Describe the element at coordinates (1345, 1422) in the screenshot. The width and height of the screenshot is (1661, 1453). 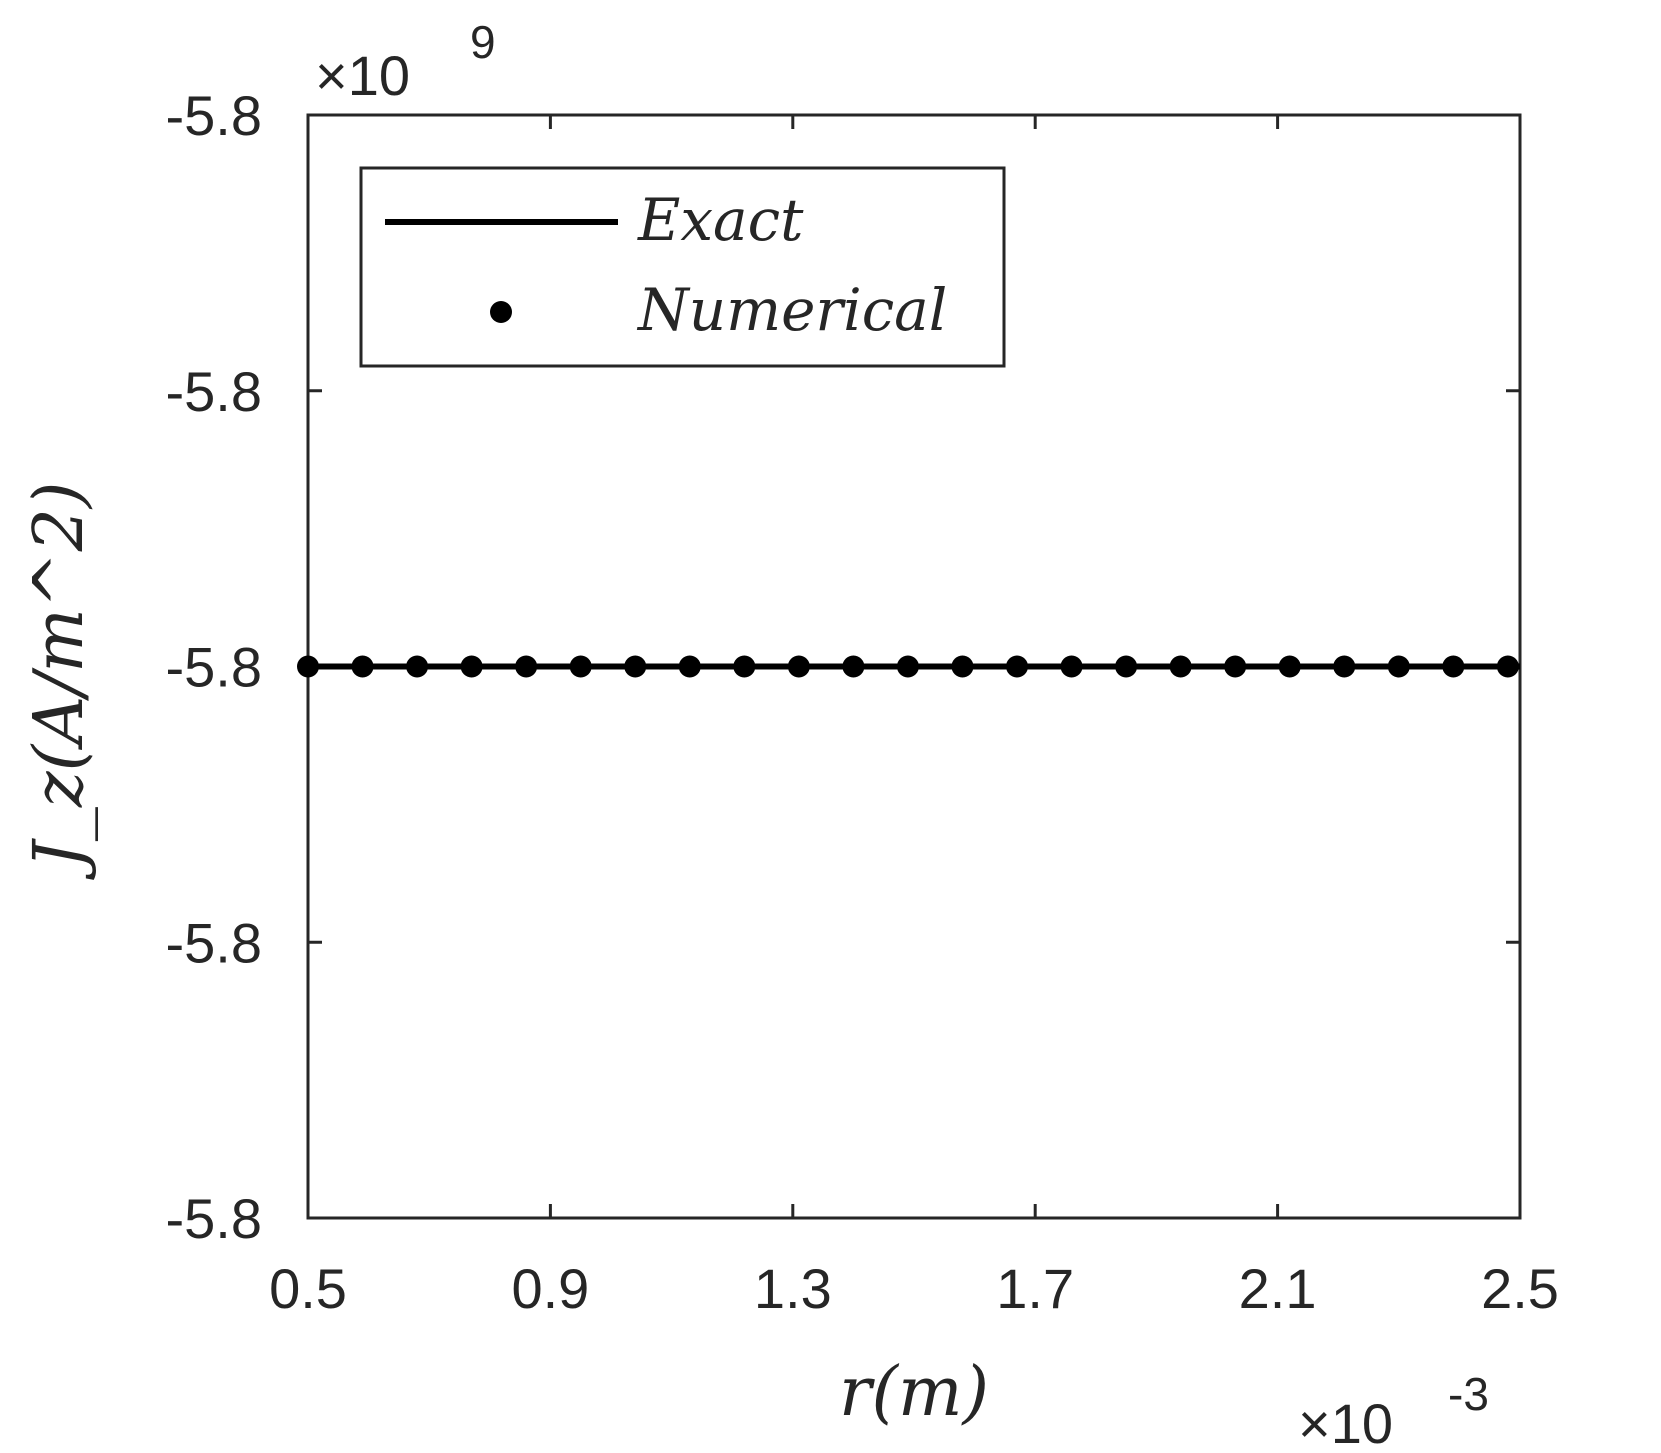
I see `x-exponent-multiplier: ×10` at that location.